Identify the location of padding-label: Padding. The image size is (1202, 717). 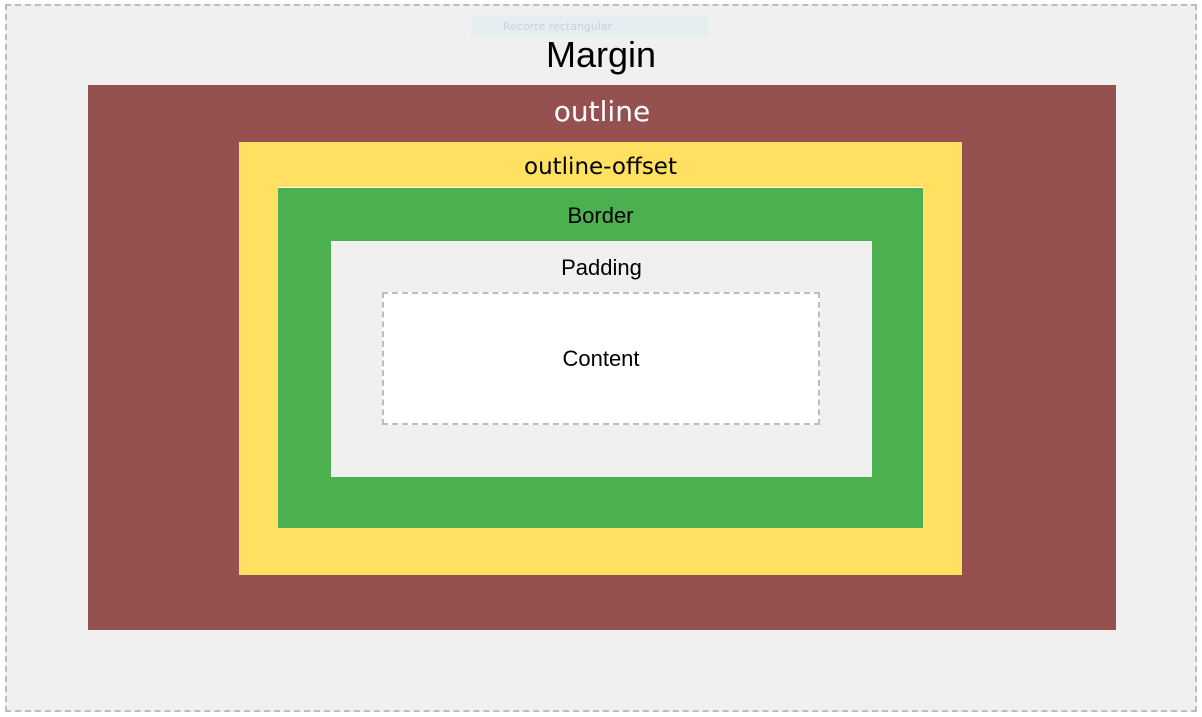
(601, 267).